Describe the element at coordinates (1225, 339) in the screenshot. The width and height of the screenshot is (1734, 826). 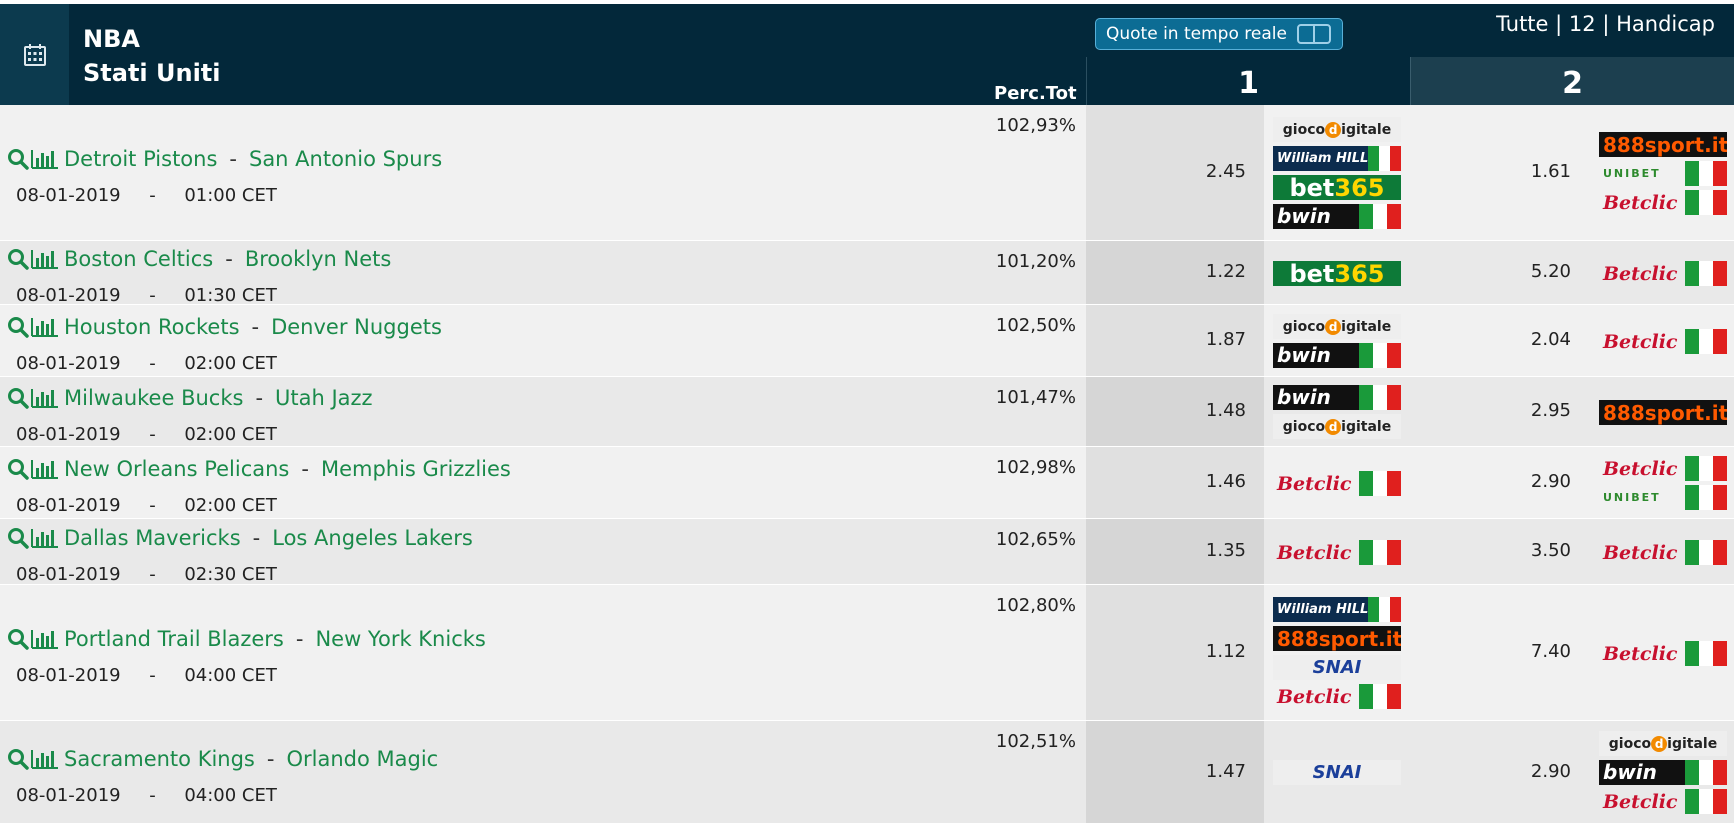
I see `odd-home: 1.87` at that location.